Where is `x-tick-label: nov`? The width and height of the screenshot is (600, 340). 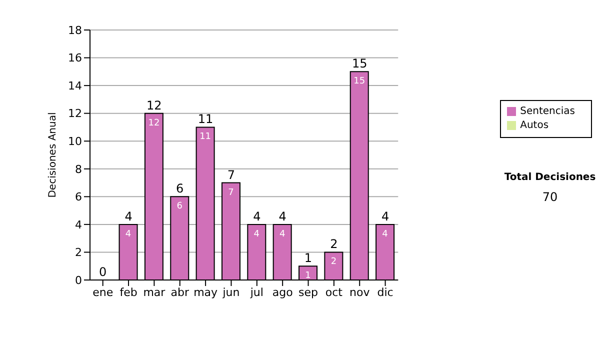 x-tick-label: nov is located at coordinates (360, 292).